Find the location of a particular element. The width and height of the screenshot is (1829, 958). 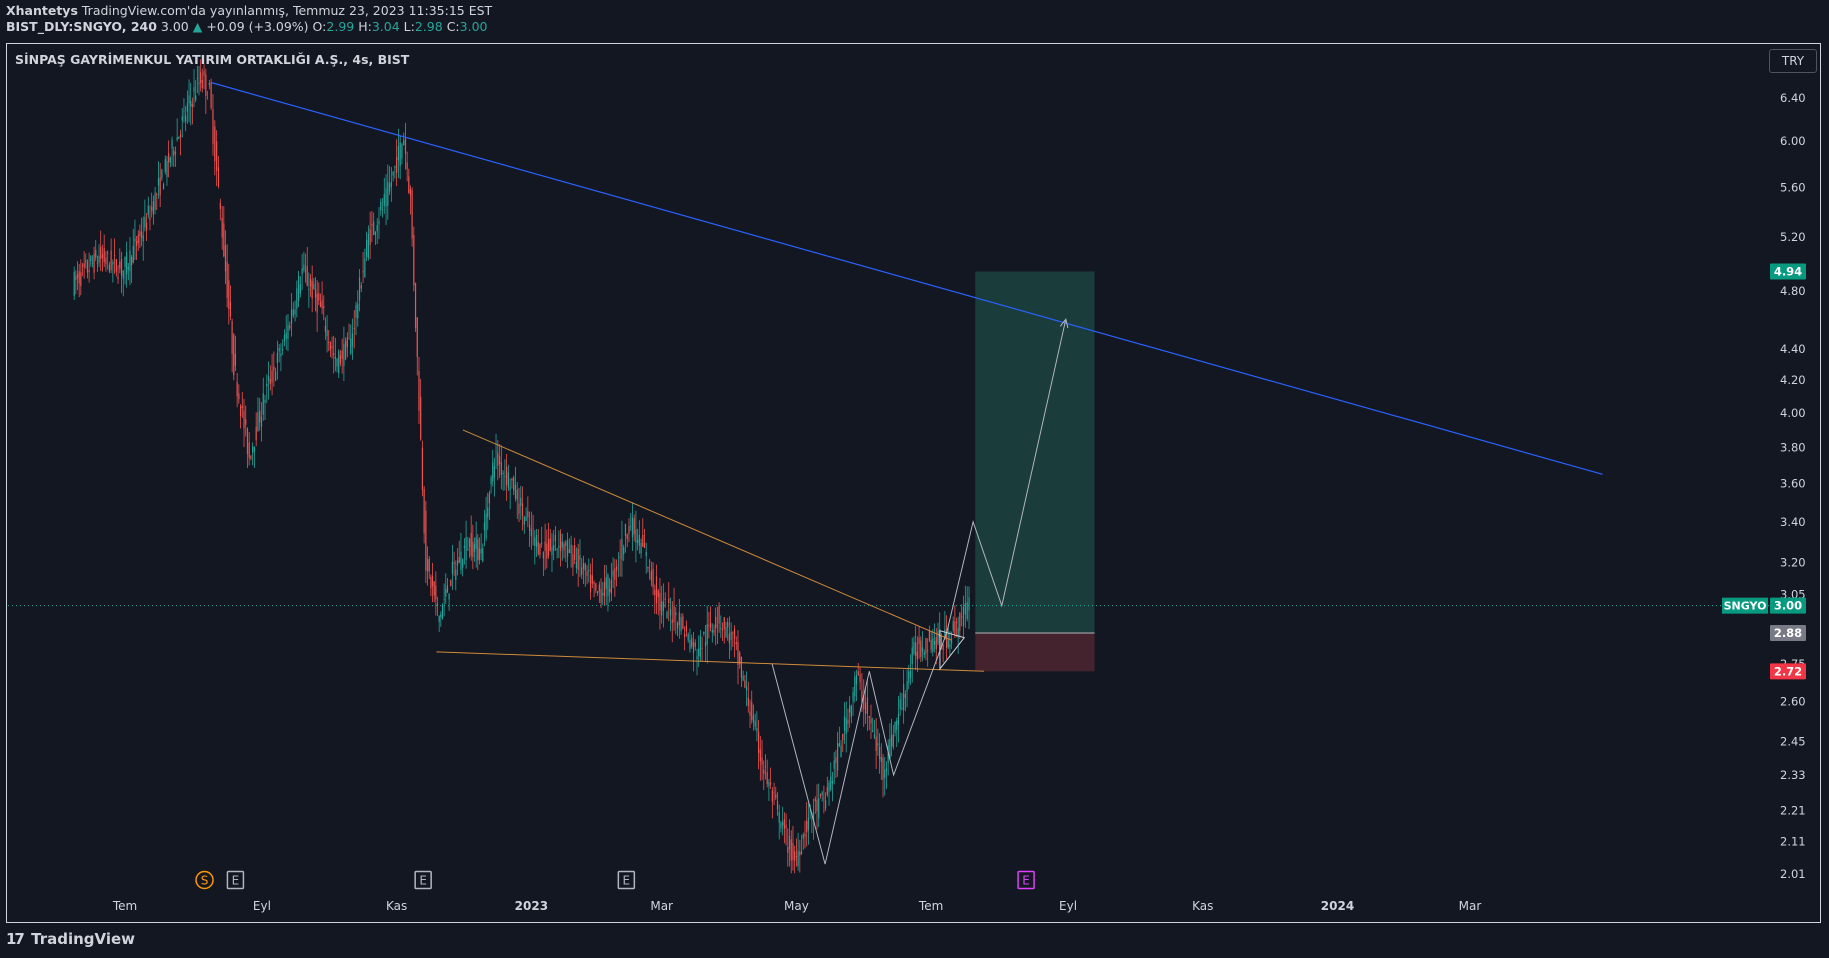

author-name: Xhantetys is located at coordinates (42, 10).